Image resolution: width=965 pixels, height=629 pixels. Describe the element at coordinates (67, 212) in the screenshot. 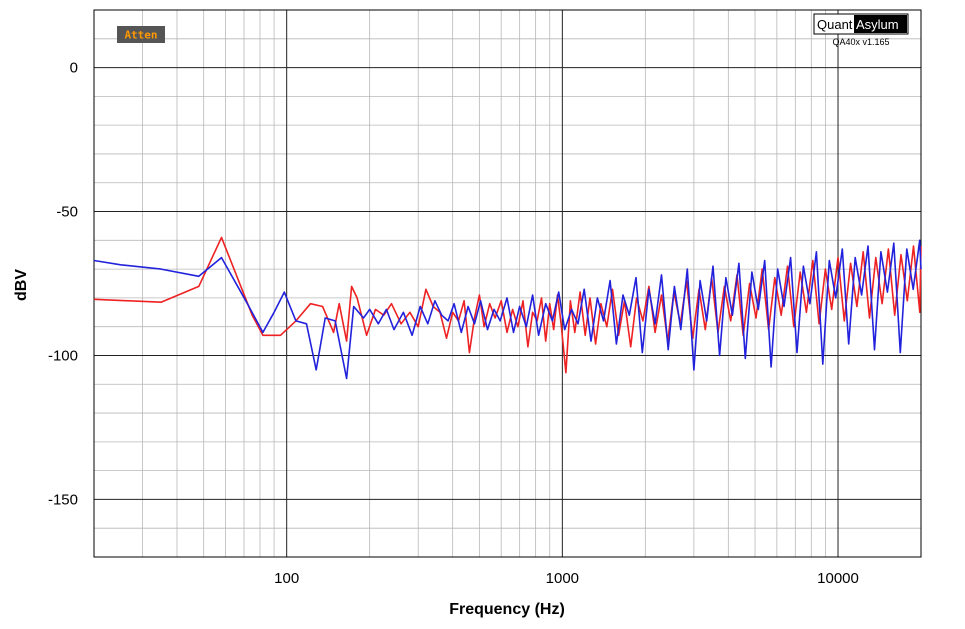

I see `y-tick-label: -50` at that location.